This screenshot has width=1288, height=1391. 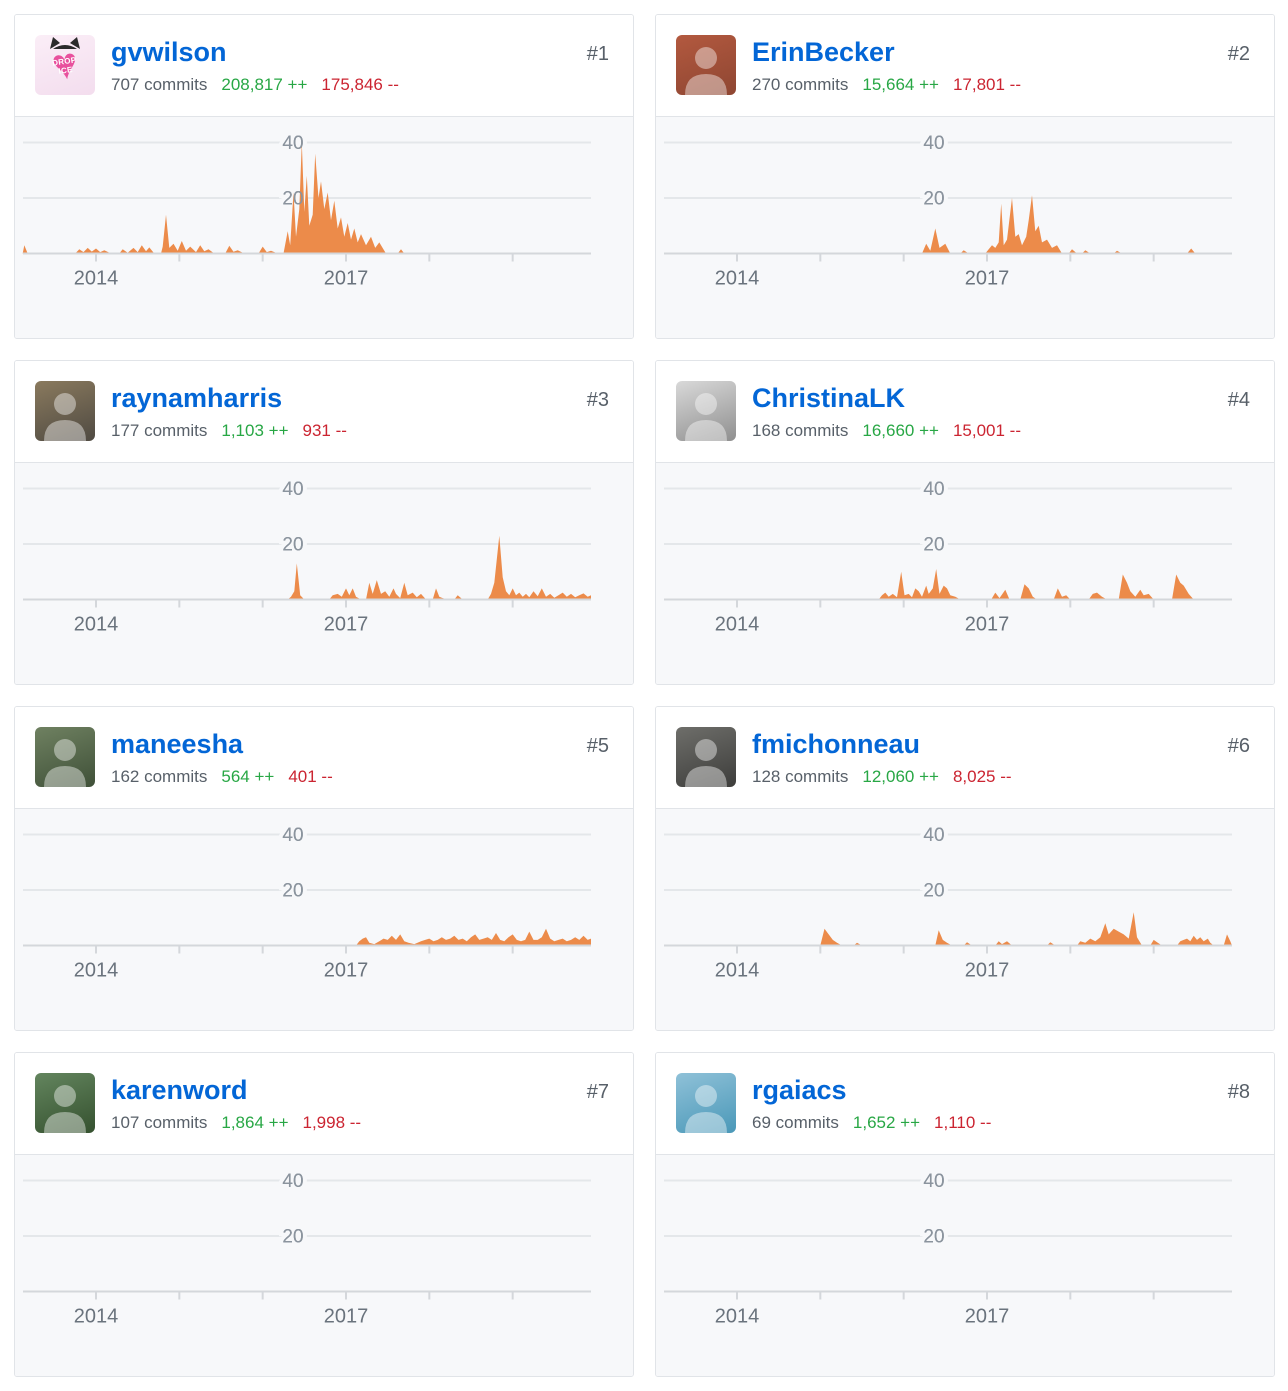 I want to click on username-link: ChristinaLK, so click(x=829, y=398).